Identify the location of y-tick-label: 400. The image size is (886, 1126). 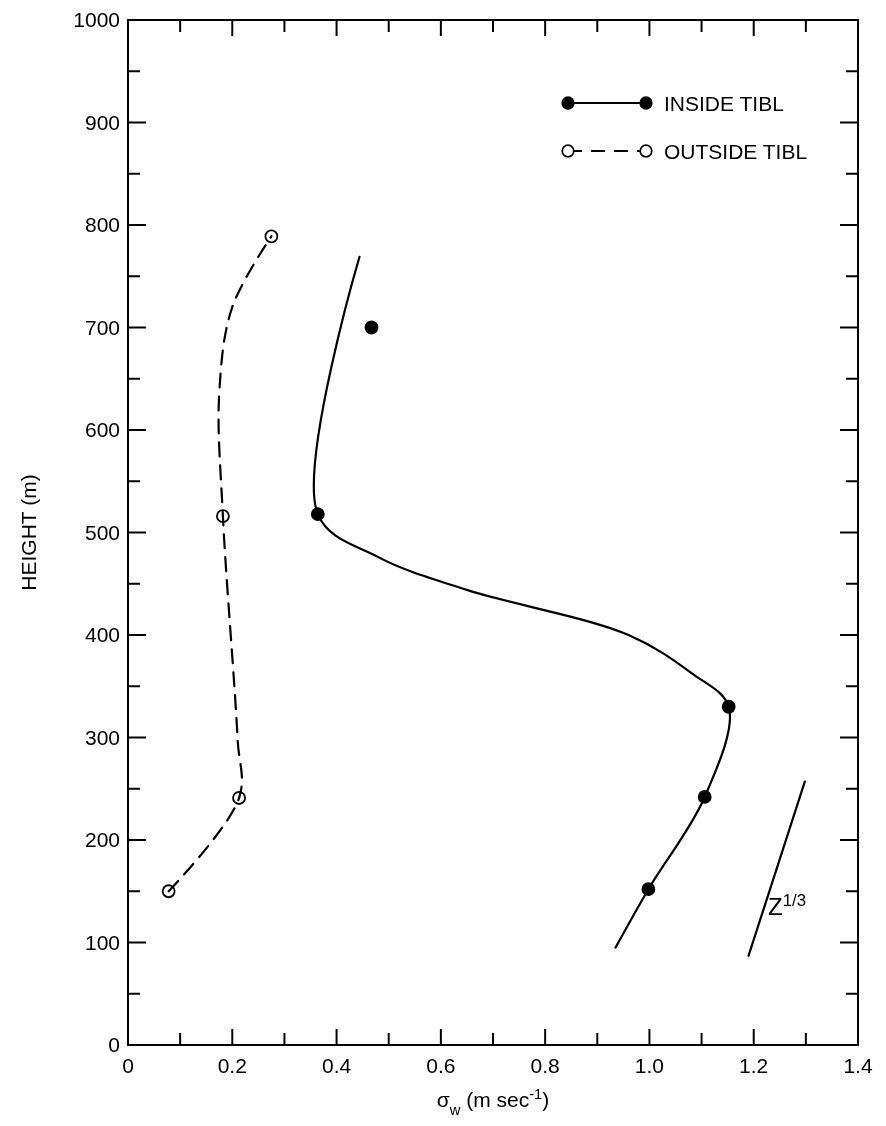
(102, 634).